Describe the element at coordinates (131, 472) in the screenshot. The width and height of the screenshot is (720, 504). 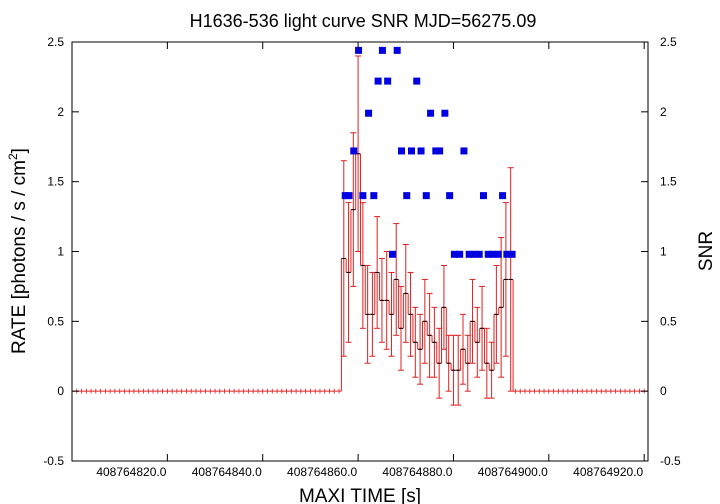
I see `x-tick-label: 408764820.0` at that location.